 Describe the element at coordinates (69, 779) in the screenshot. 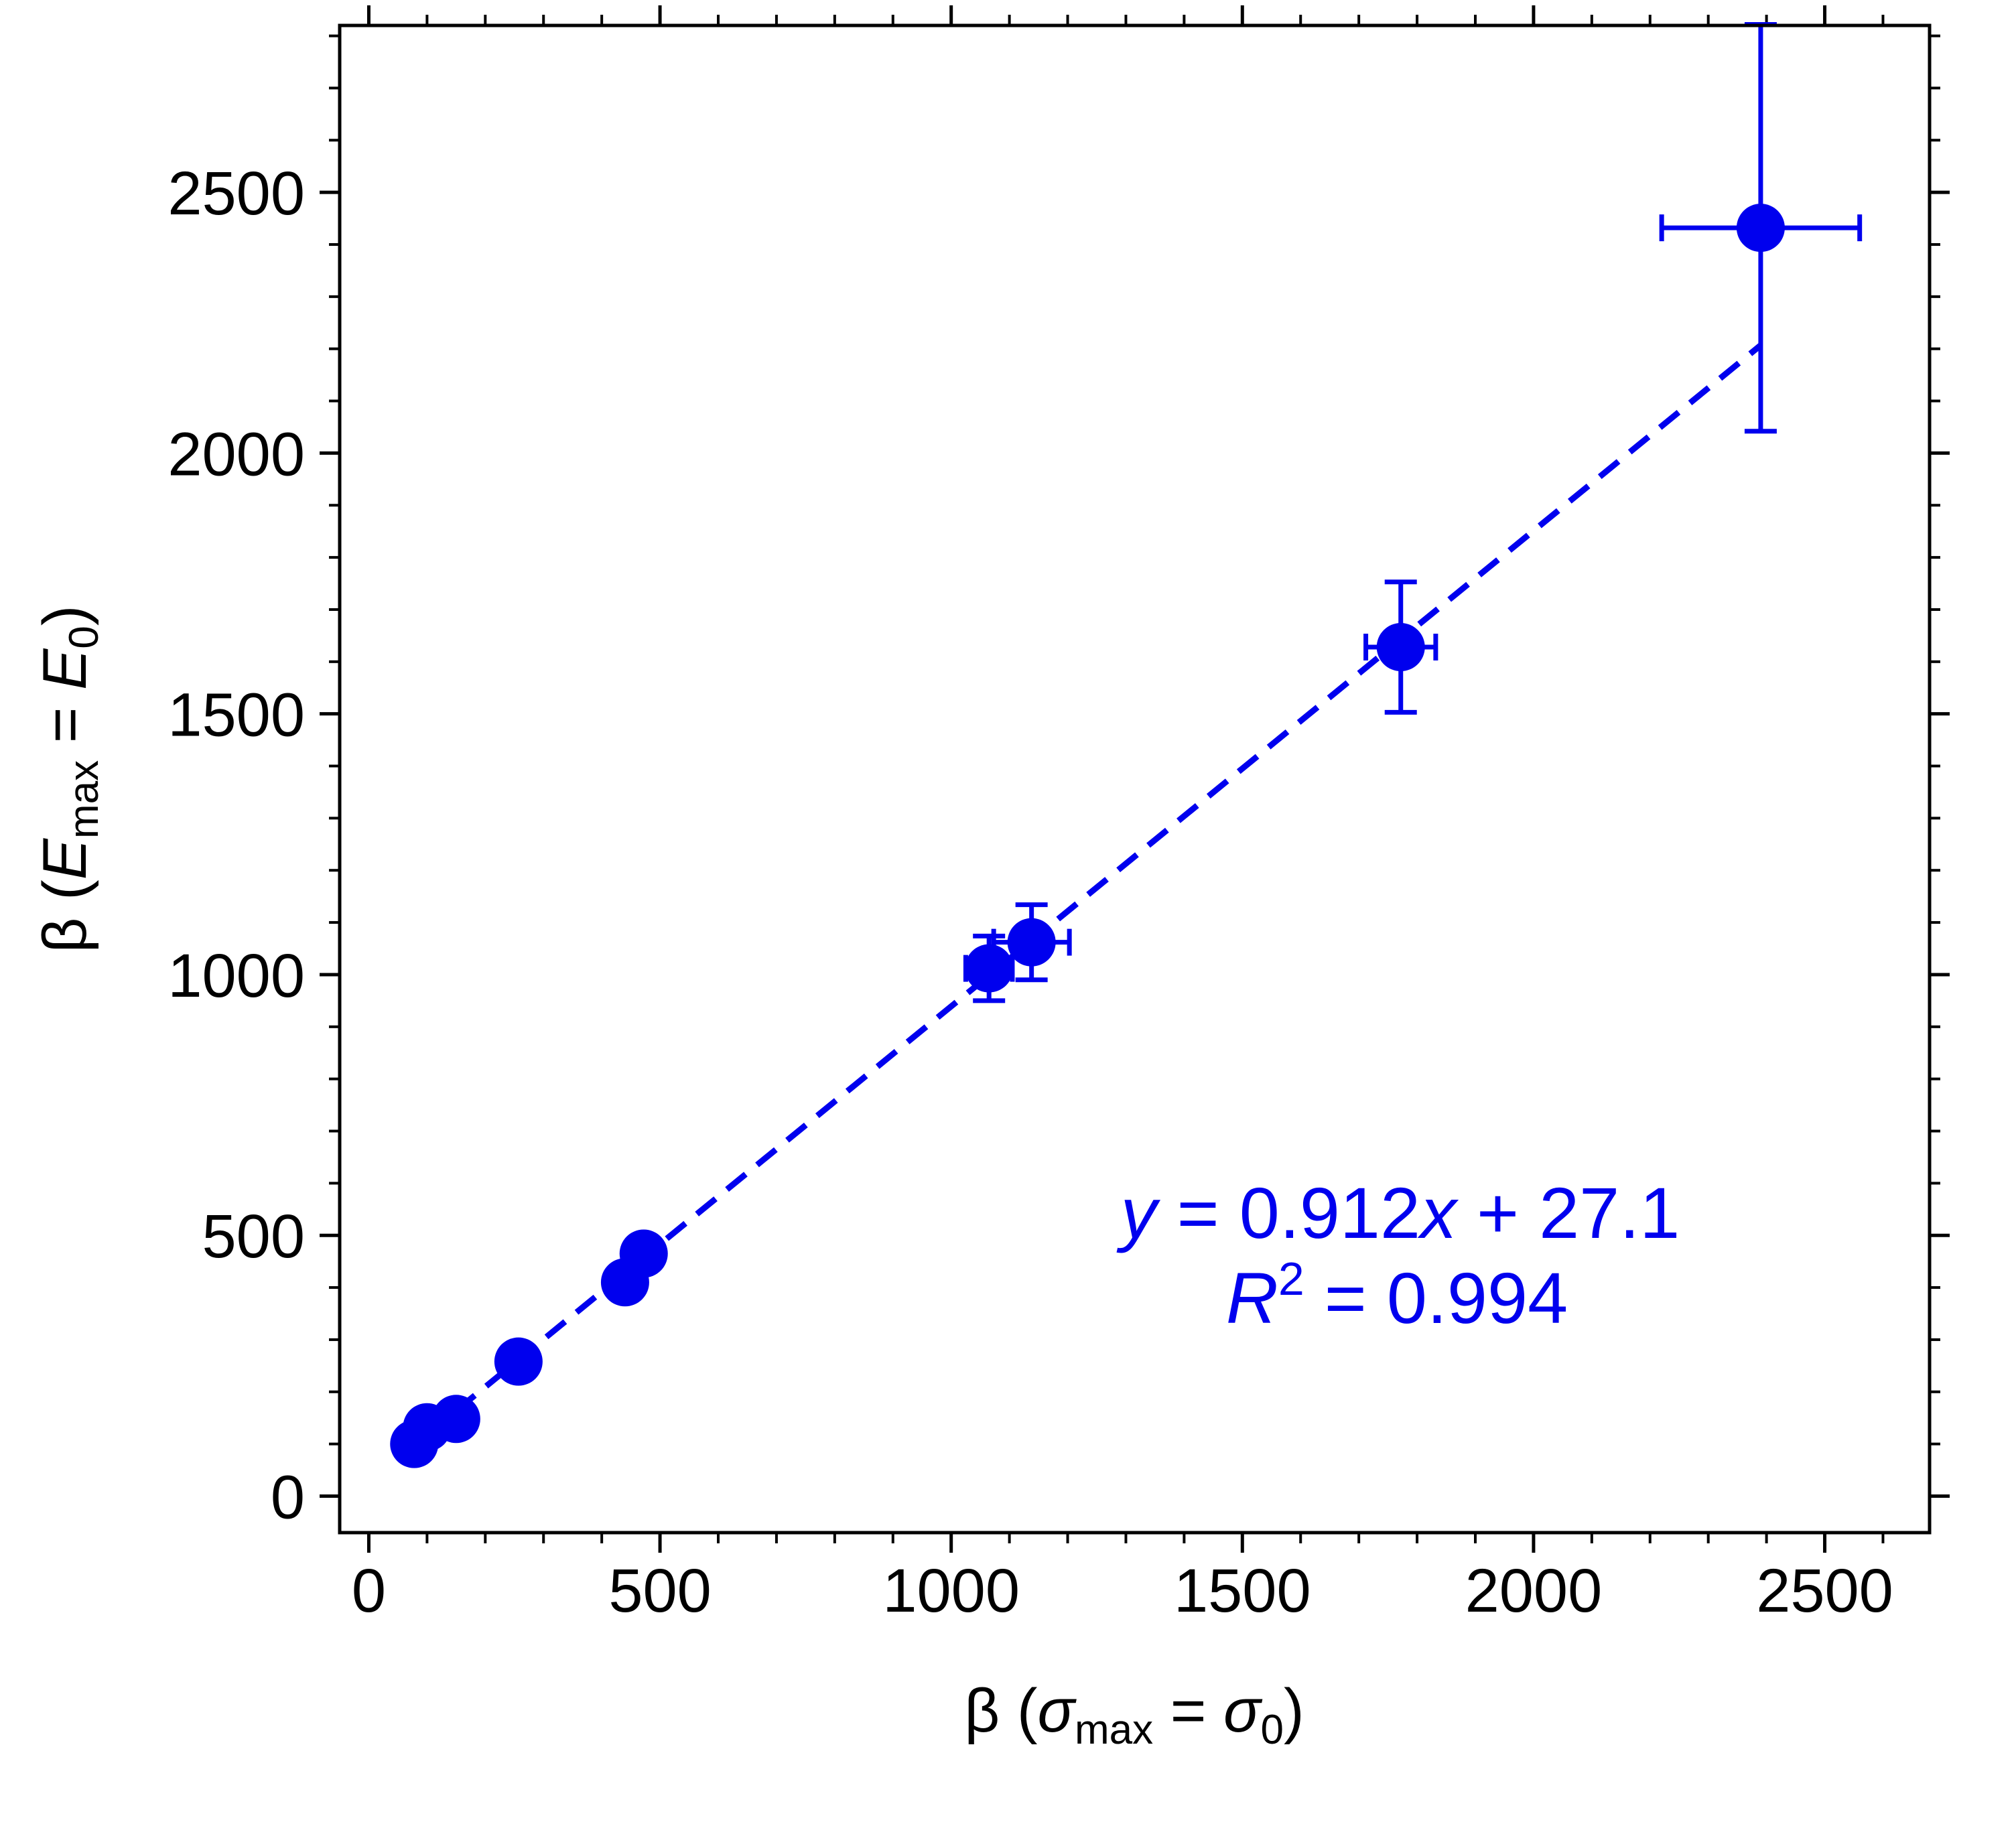

I see `y-axis-label: β (Emax = E0)` at that location.